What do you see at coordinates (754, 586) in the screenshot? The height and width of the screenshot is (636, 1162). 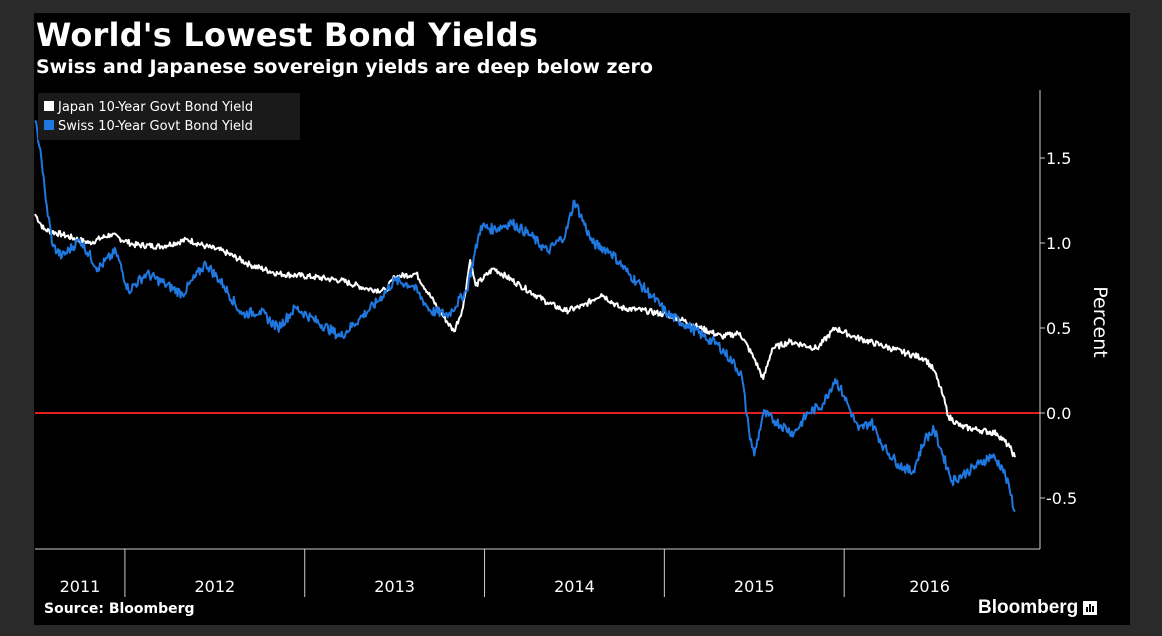 I see `x-tick-label: 2015` at bounding box center [754, 586].